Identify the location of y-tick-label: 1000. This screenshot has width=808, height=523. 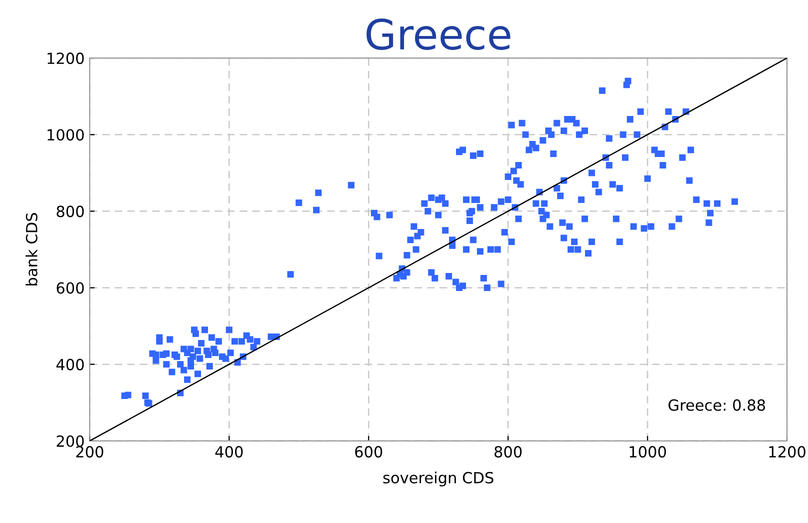
(66, 135).